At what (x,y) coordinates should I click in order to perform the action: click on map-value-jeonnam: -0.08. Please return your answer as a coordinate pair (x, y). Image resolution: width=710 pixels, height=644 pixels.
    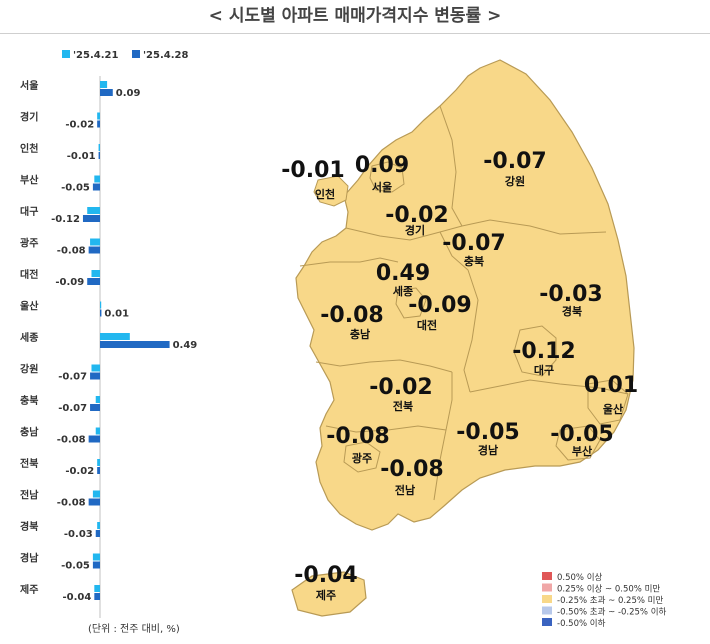
    Looking at the image, I should click on (411, 469).